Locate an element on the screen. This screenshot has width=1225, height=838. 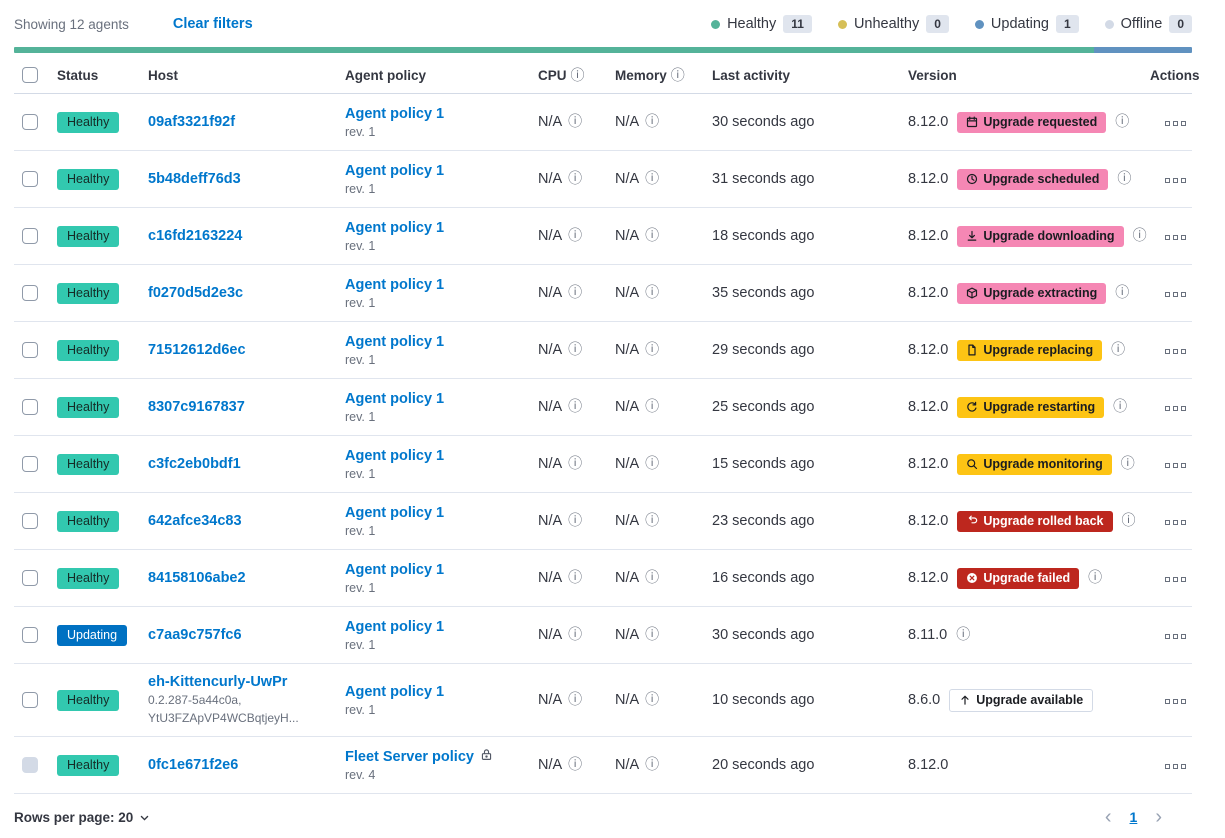
rows-per-page-button: Rows per page: 20 is located at coordinates (82, 817).